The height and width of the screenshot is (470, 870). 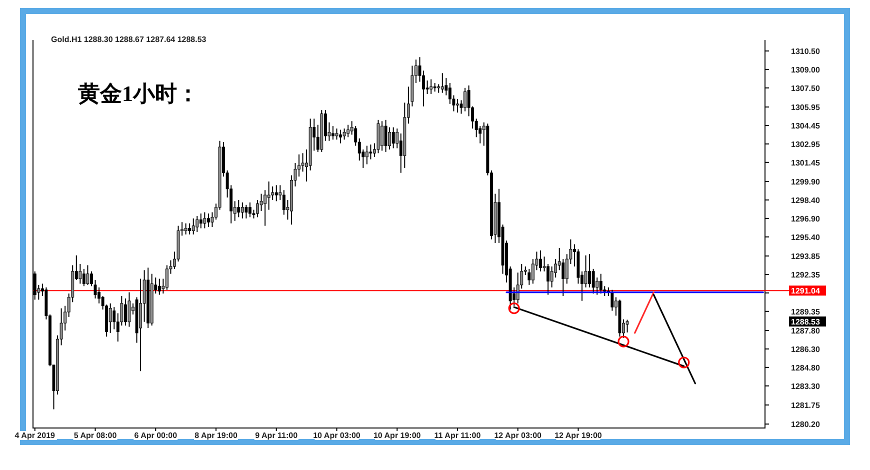 What do you see at coordinates (129, 39) in the screenshot?
I see `annotation: Gold.H1 1288.30 1288.67 1287.64 1288.53` at bounding box center [129, 39].